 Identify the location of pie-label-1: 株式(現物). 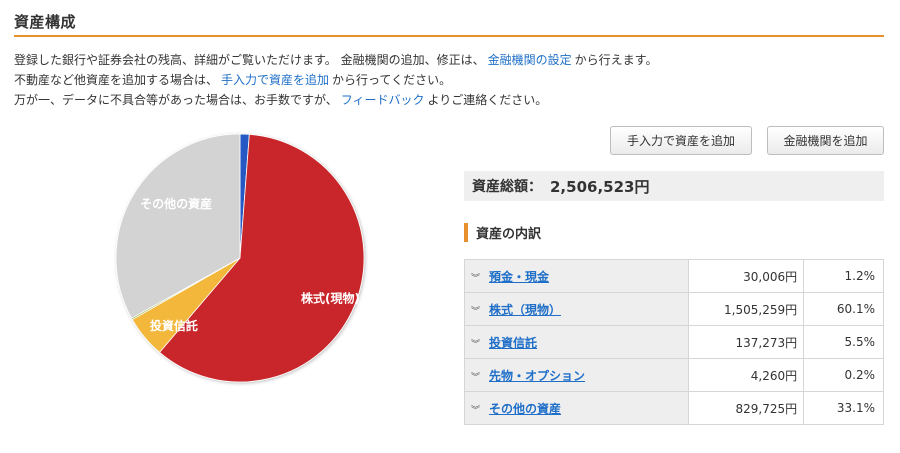
(330, 298).